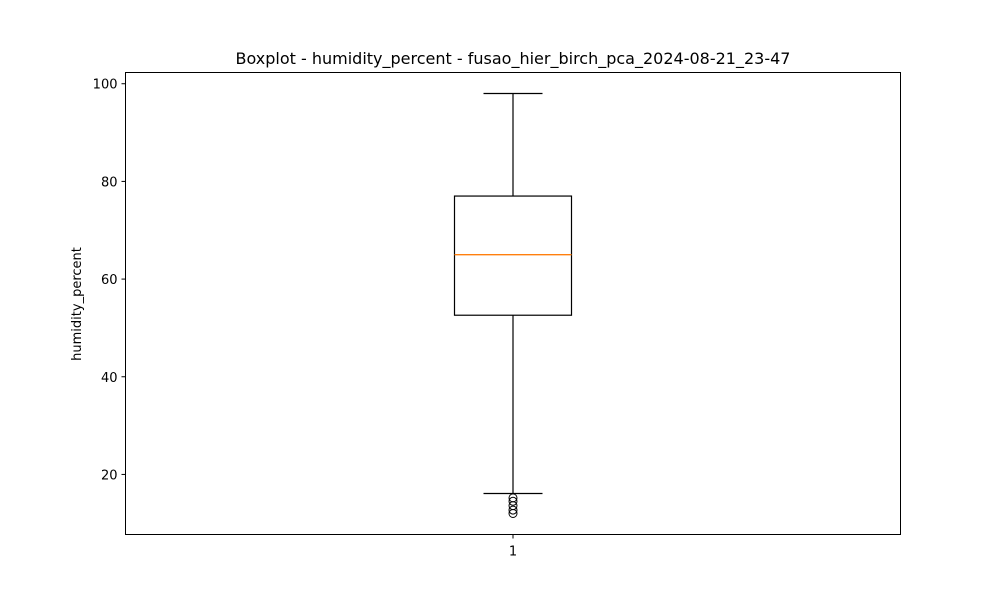 Image resolution: width=1000 pixels, height=600 pixels. I want to click on y-tick-label: 20, so click(109, 475).